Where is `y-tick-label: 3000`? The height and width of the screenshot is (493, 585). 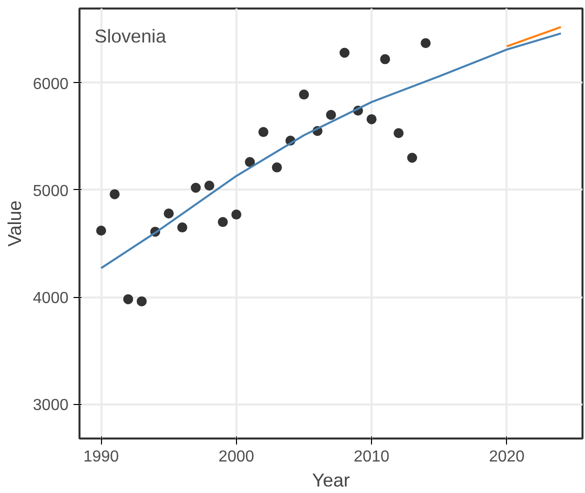
y-tick-label: 3000 is located at coordinates (50, 405).